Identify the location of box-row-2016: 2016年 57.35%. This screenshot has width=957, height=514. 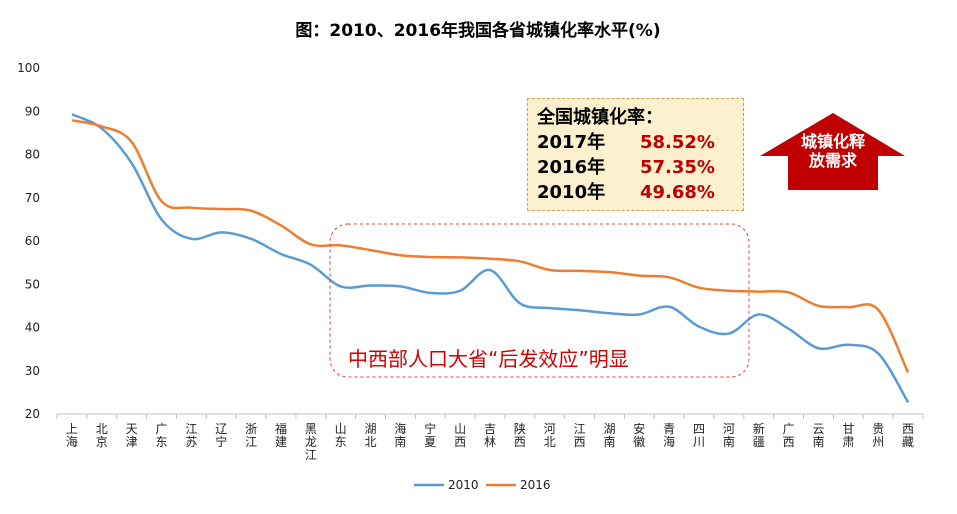
(640, 167).